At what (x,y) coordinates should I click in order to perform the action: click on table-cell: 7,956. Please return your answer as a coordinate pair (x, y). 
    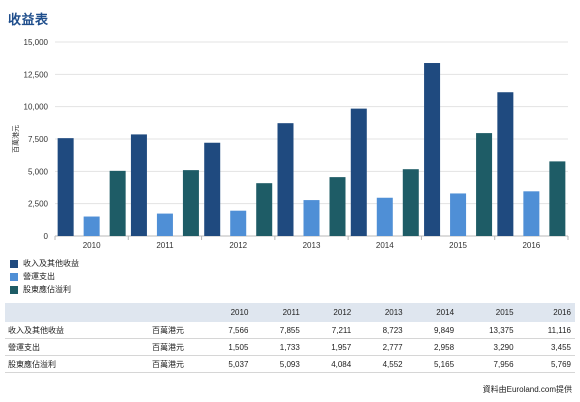
    Looking at the image, I should click on (488, 364).